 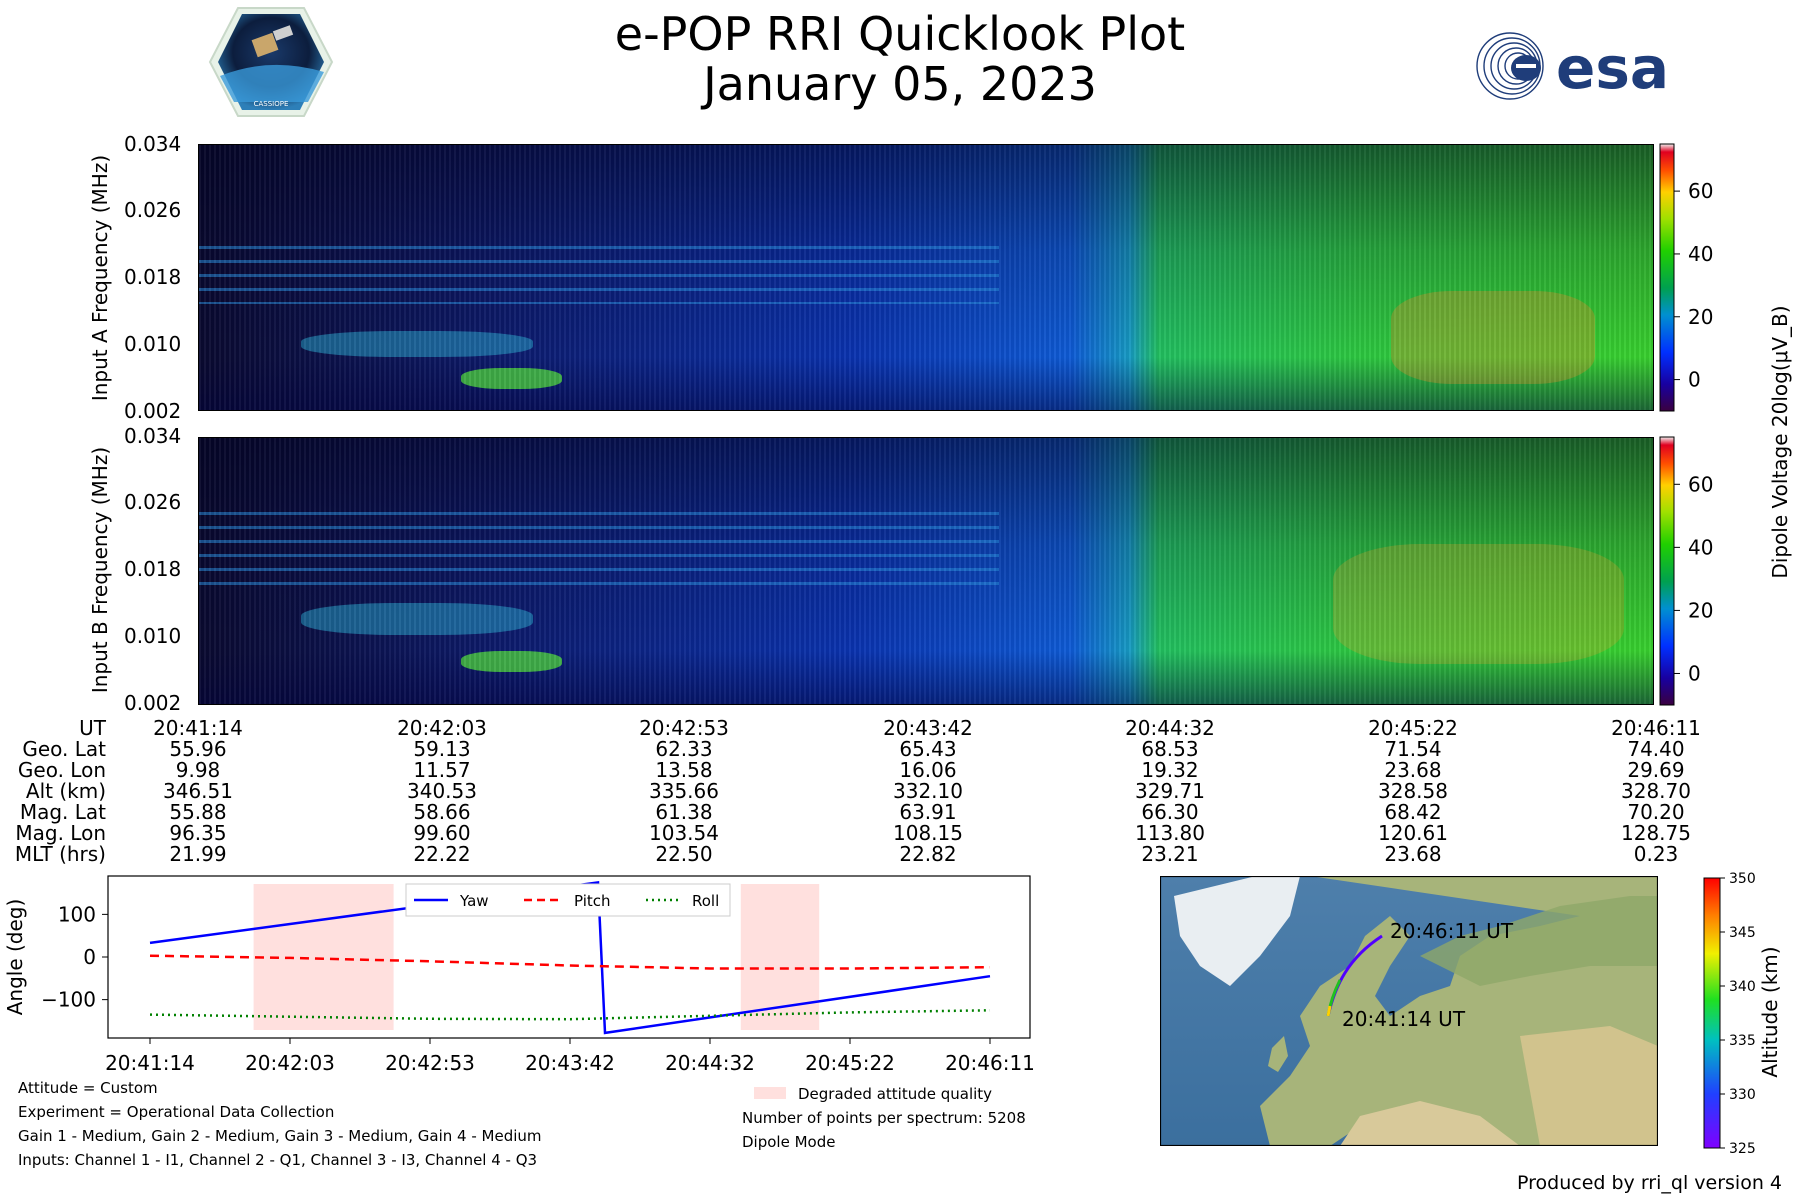 I want to click on series-yaw, so click(x=570, y=957).